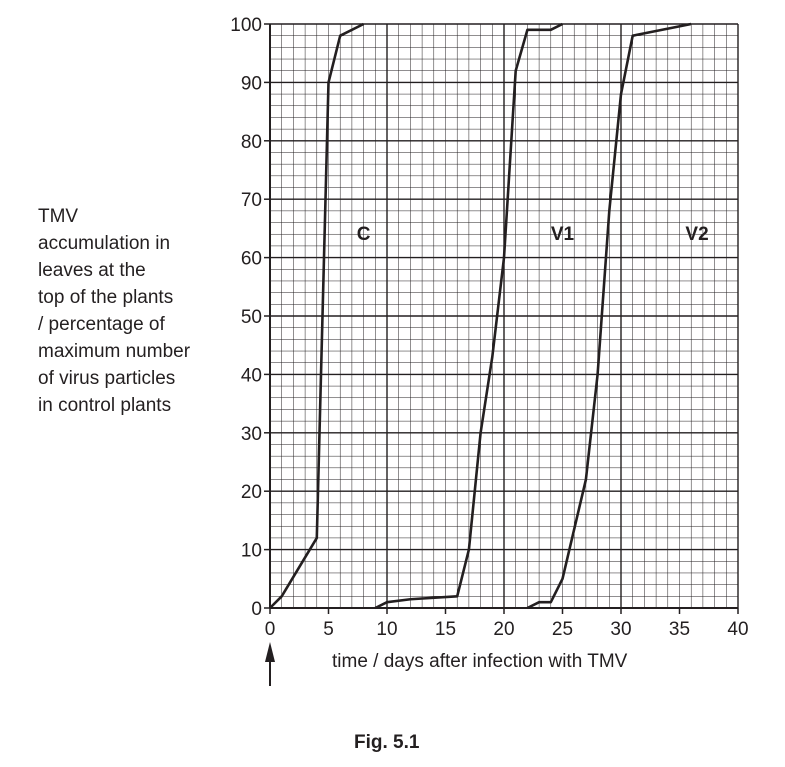  What do you see at coordinates (737, 629) in the screenshot?
I see `x-tick-label: 40` at bounding box center [737, 629].